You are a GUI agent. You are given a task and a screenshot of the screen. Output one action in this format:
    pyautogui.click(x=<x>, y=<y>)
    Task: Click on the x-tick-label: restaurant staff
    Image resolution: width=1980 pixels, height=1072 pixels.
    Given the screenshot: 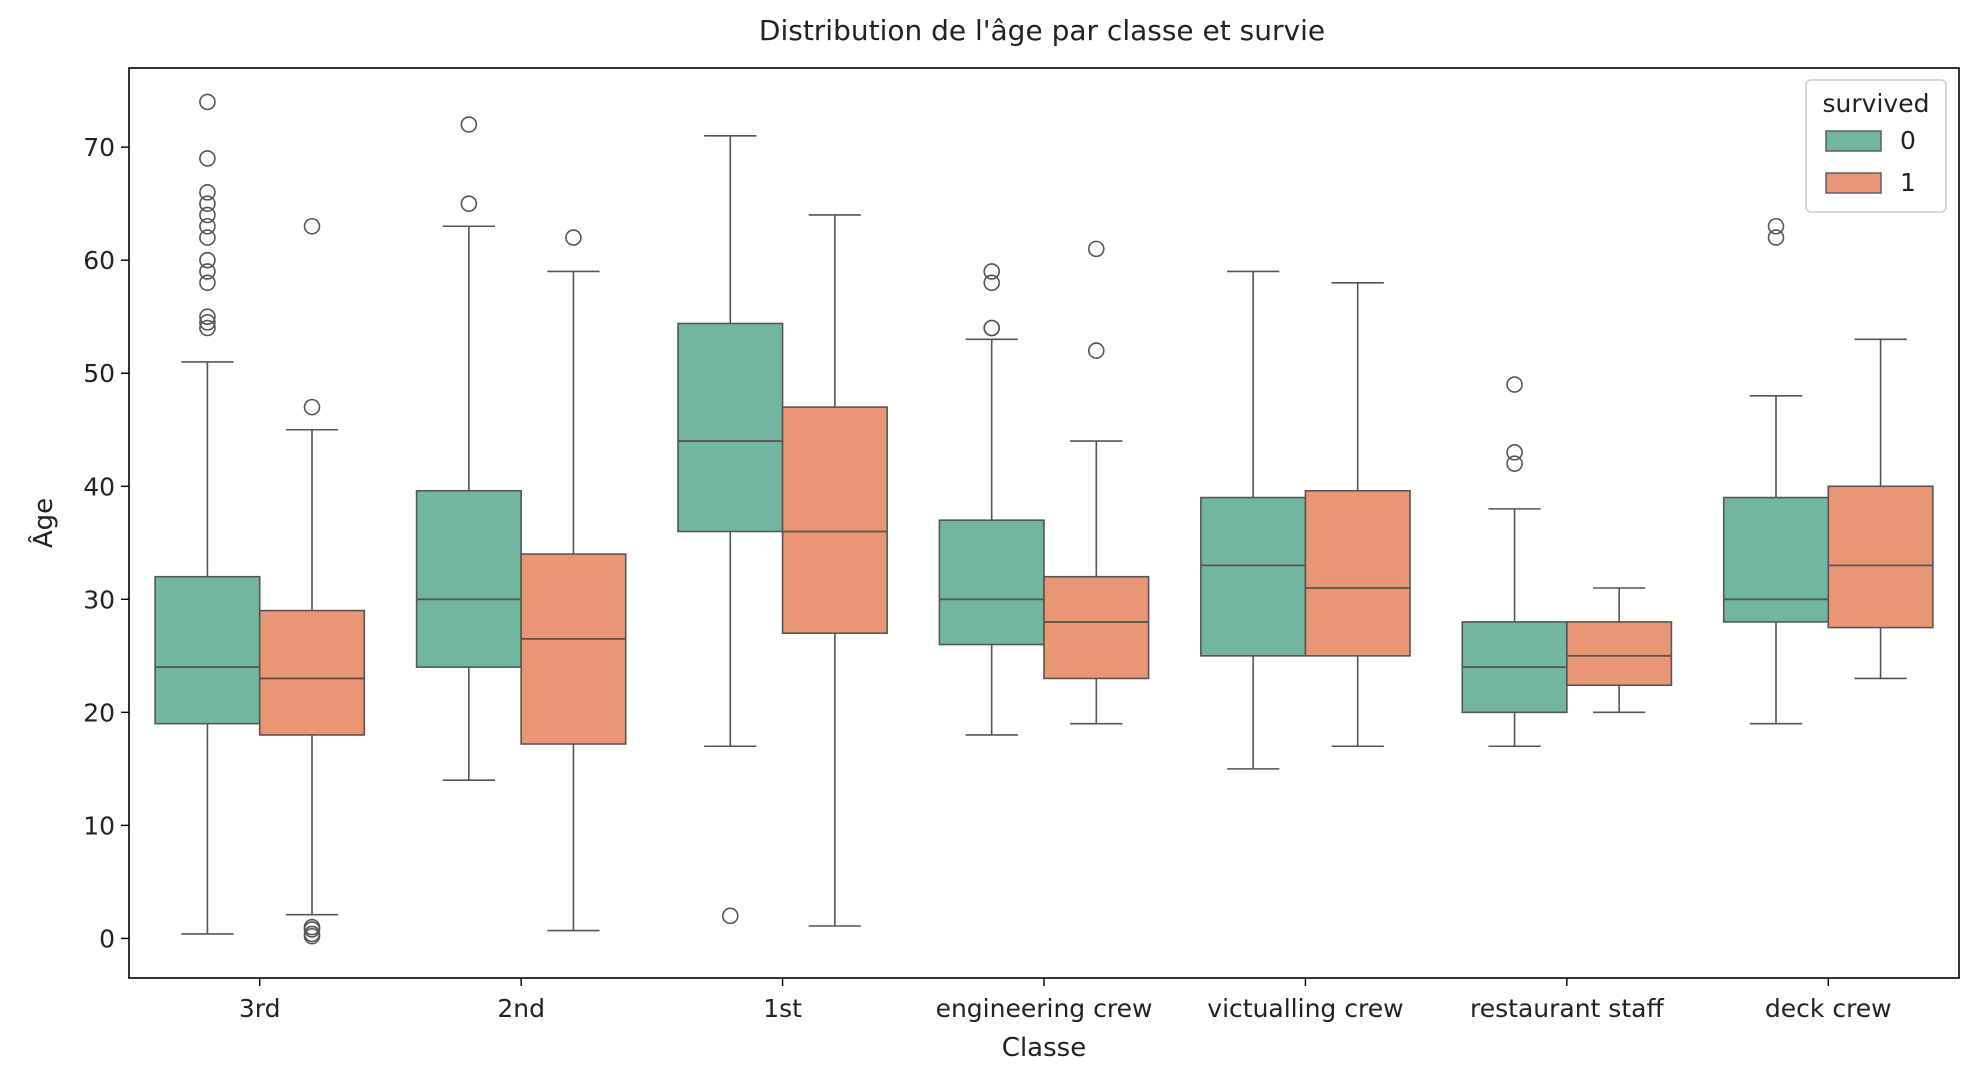 What is the action you would take?
    pyautogui.click(x=1567, y=1008)
    